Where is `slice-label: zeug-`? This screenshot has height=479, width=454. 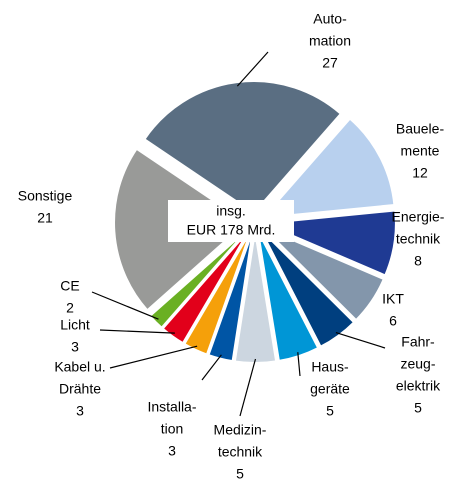 slice-label: zeug- is located at coordinates (417, 364).